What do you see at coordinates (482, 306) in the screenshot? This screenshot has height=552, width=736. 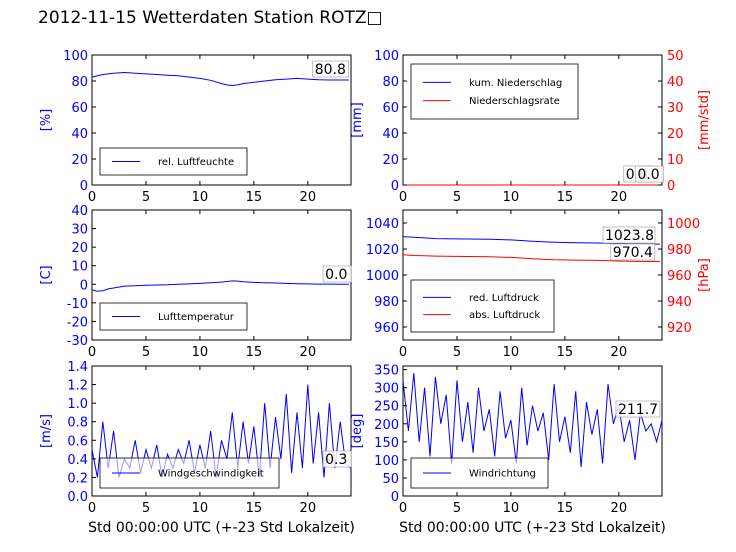 I see `legend-box` at bounding box center [482, 306].